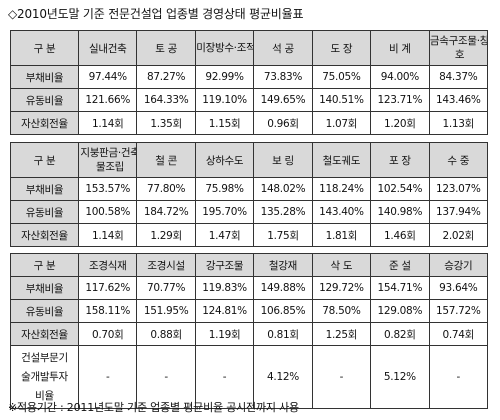 The height and width of the screenshot is (420, 500). What do you see at coordinates (283, 77) in the screenshot?
I see `table-cell: 73.83%` at bounding box center [283, 77].